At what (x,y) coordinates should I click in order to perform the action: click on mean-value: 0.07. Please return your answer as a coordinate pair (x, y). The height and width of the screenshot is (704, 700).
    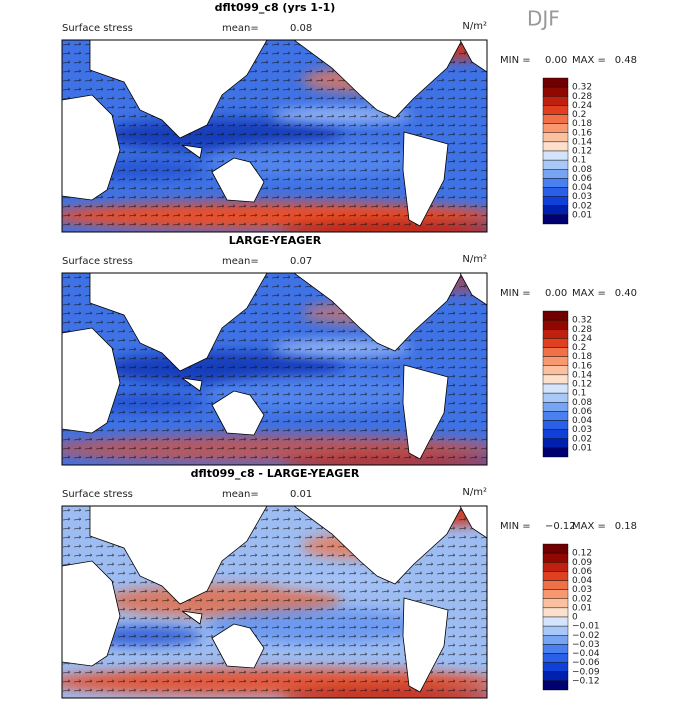
    Looking at the image, I should click on (301, 261).